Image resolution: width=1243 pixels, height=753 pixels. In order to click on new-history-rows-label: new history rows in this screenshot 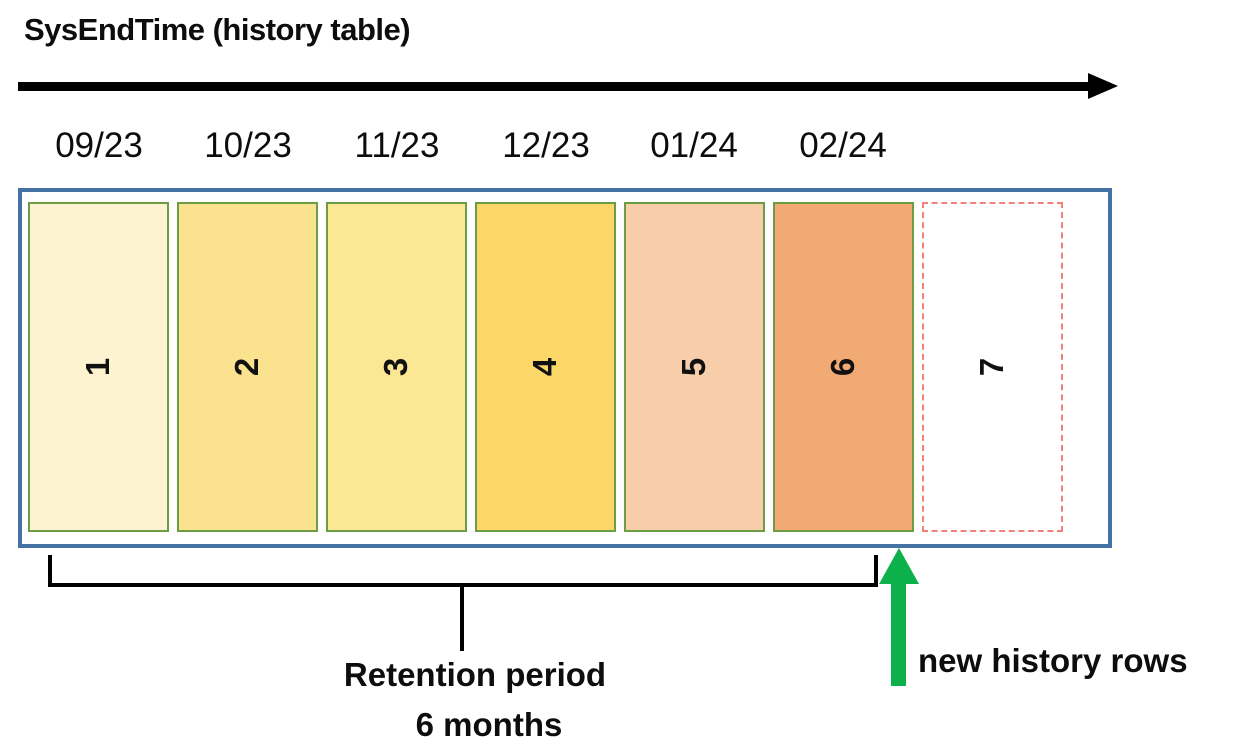, I will do `click(1053, 660)`.